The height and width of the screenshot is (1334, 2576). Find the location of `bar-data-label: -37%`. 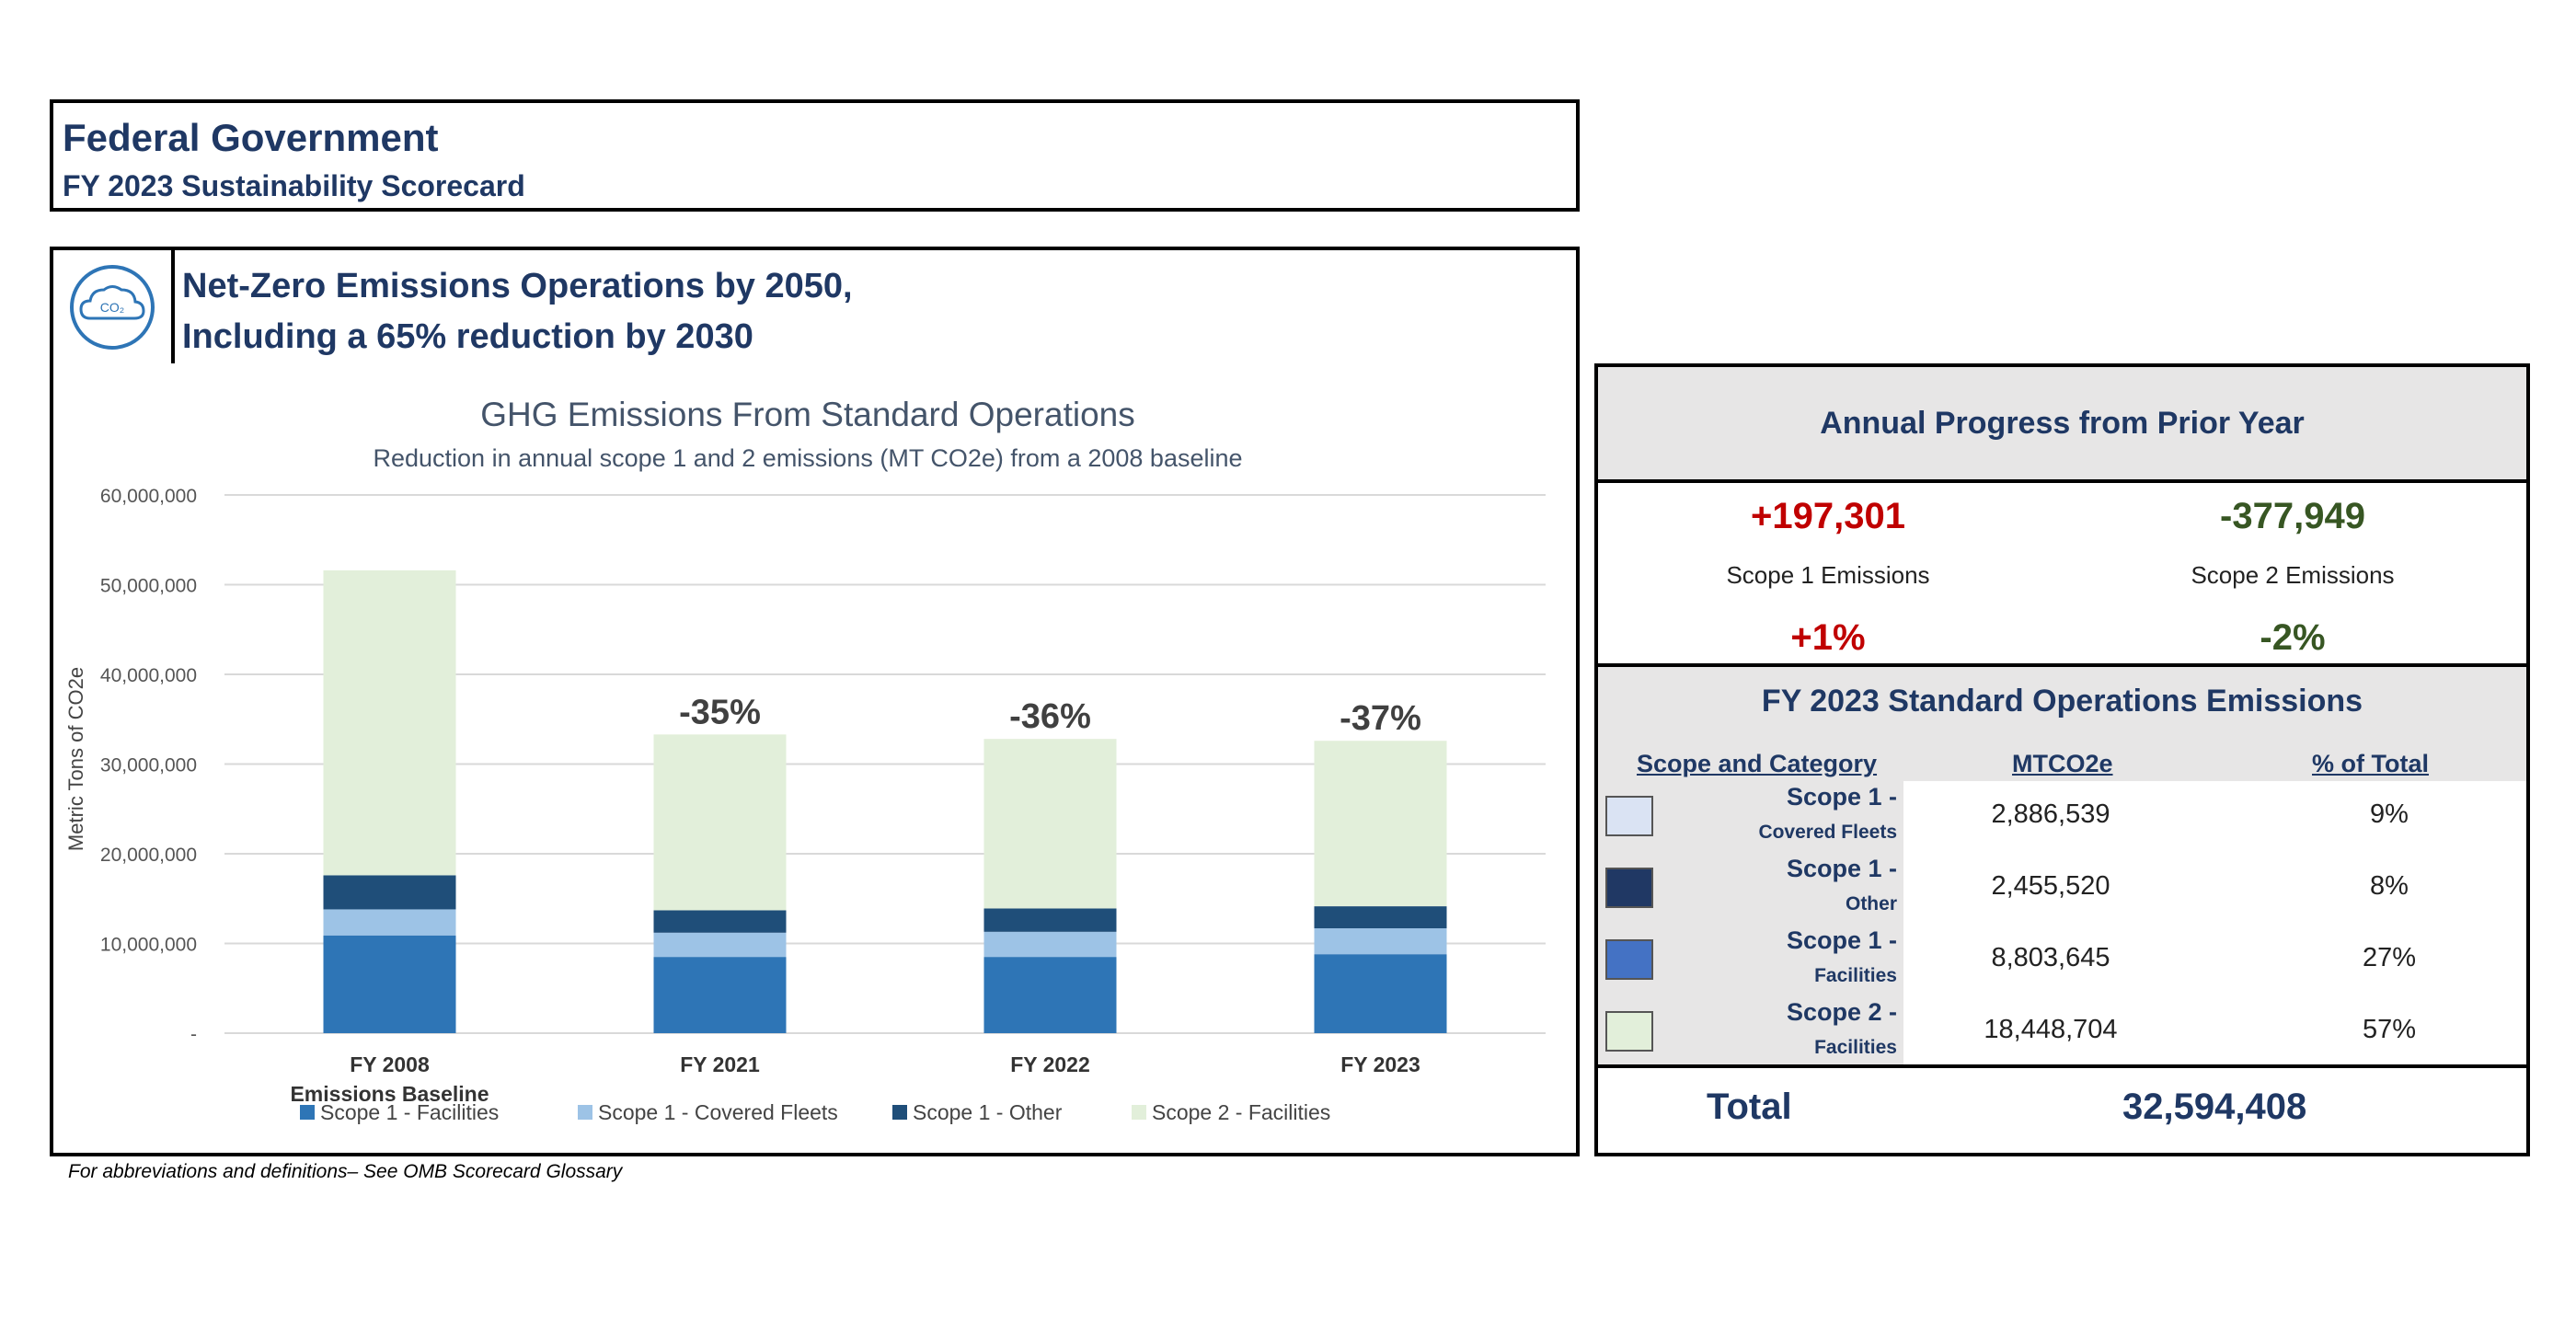

bar-data-label: -37% is located at coordinates (1380, 718).